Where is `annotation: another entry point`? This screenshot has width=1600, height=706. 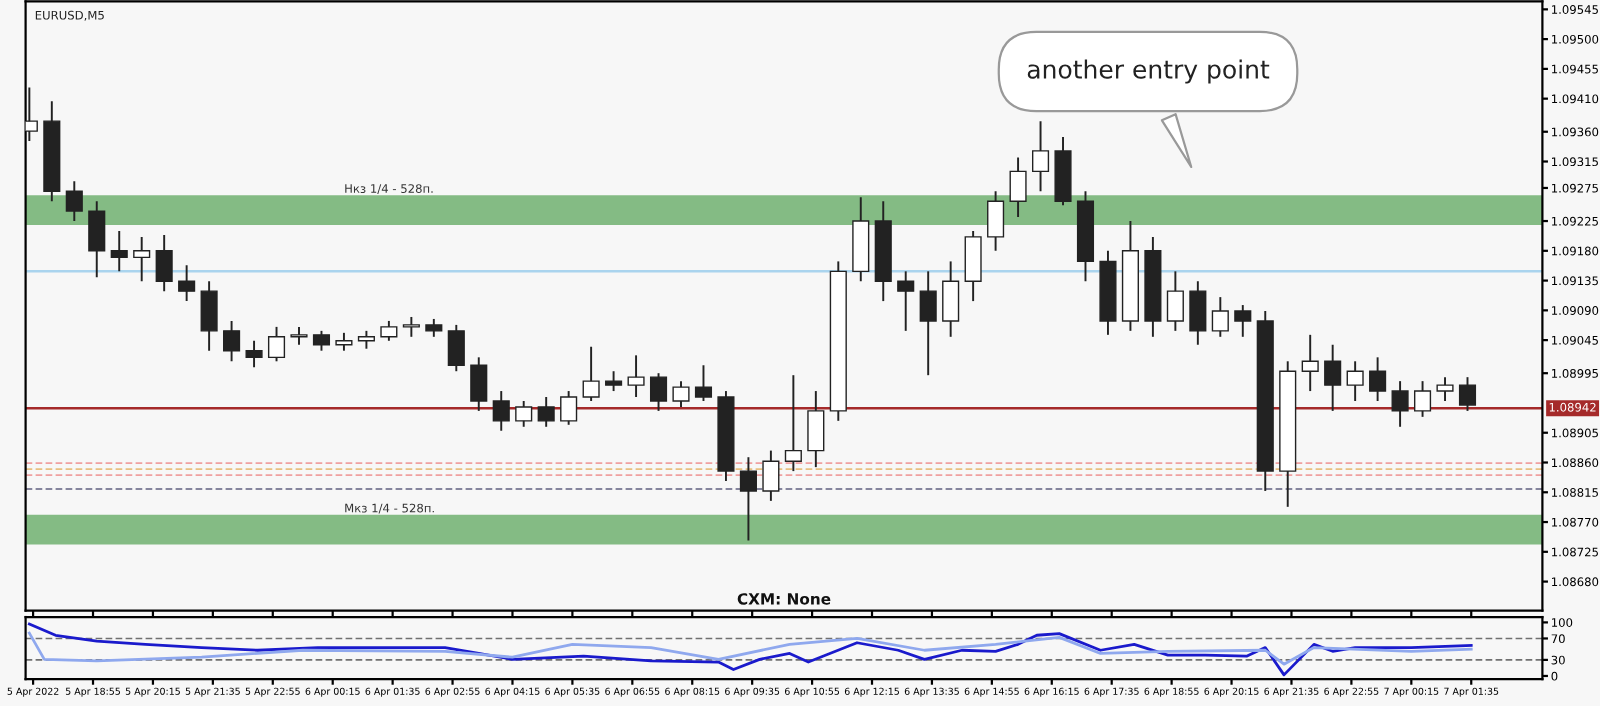
annotation: another entry point is located at coordinates (1148, 71).